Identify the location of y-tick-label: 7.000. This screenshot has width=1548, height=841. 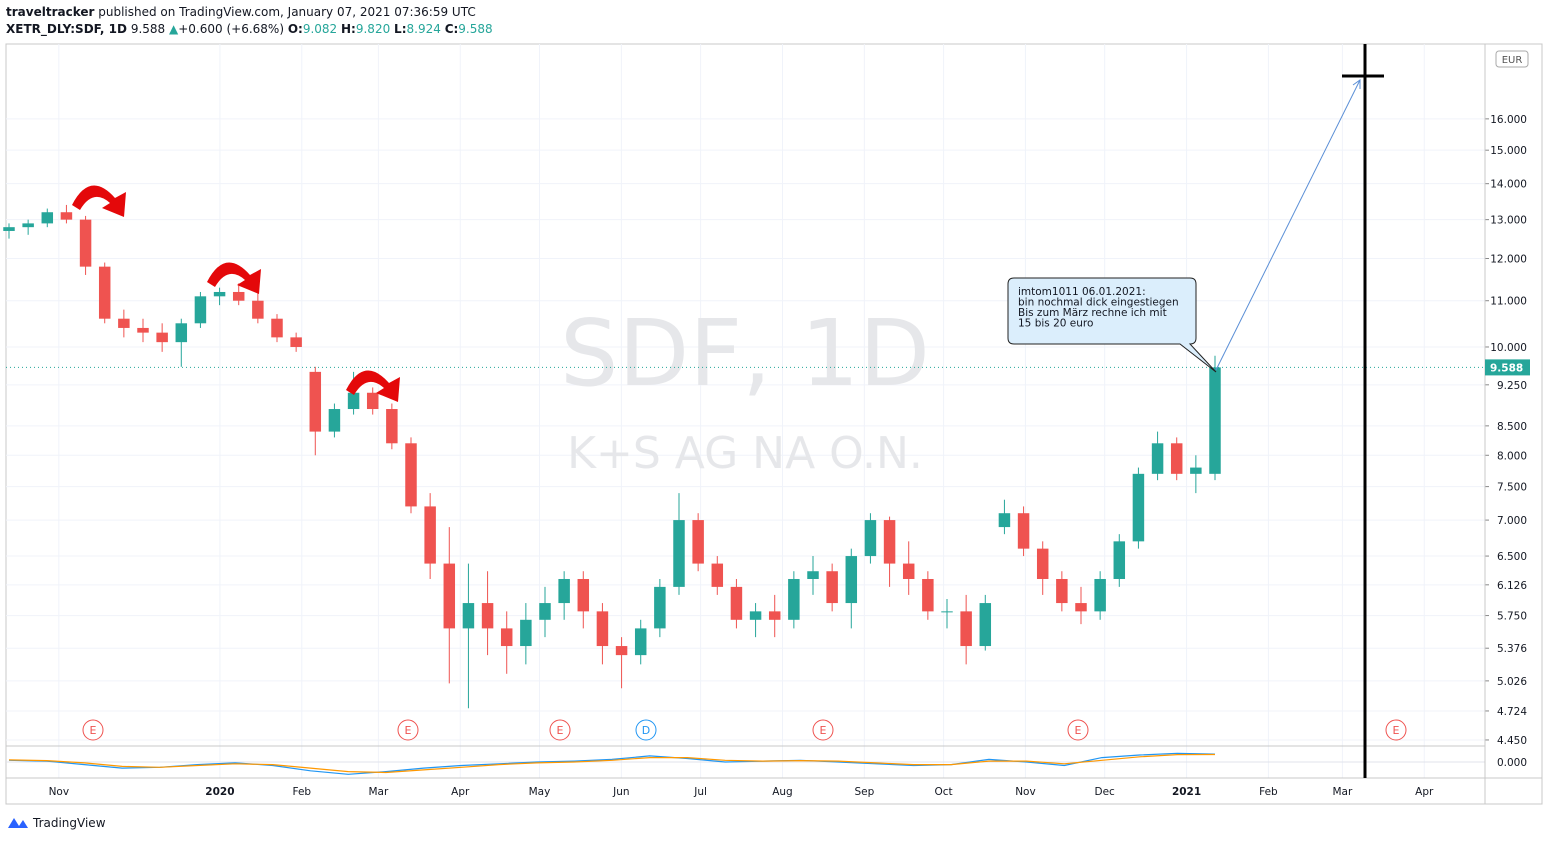
(1512, 521).